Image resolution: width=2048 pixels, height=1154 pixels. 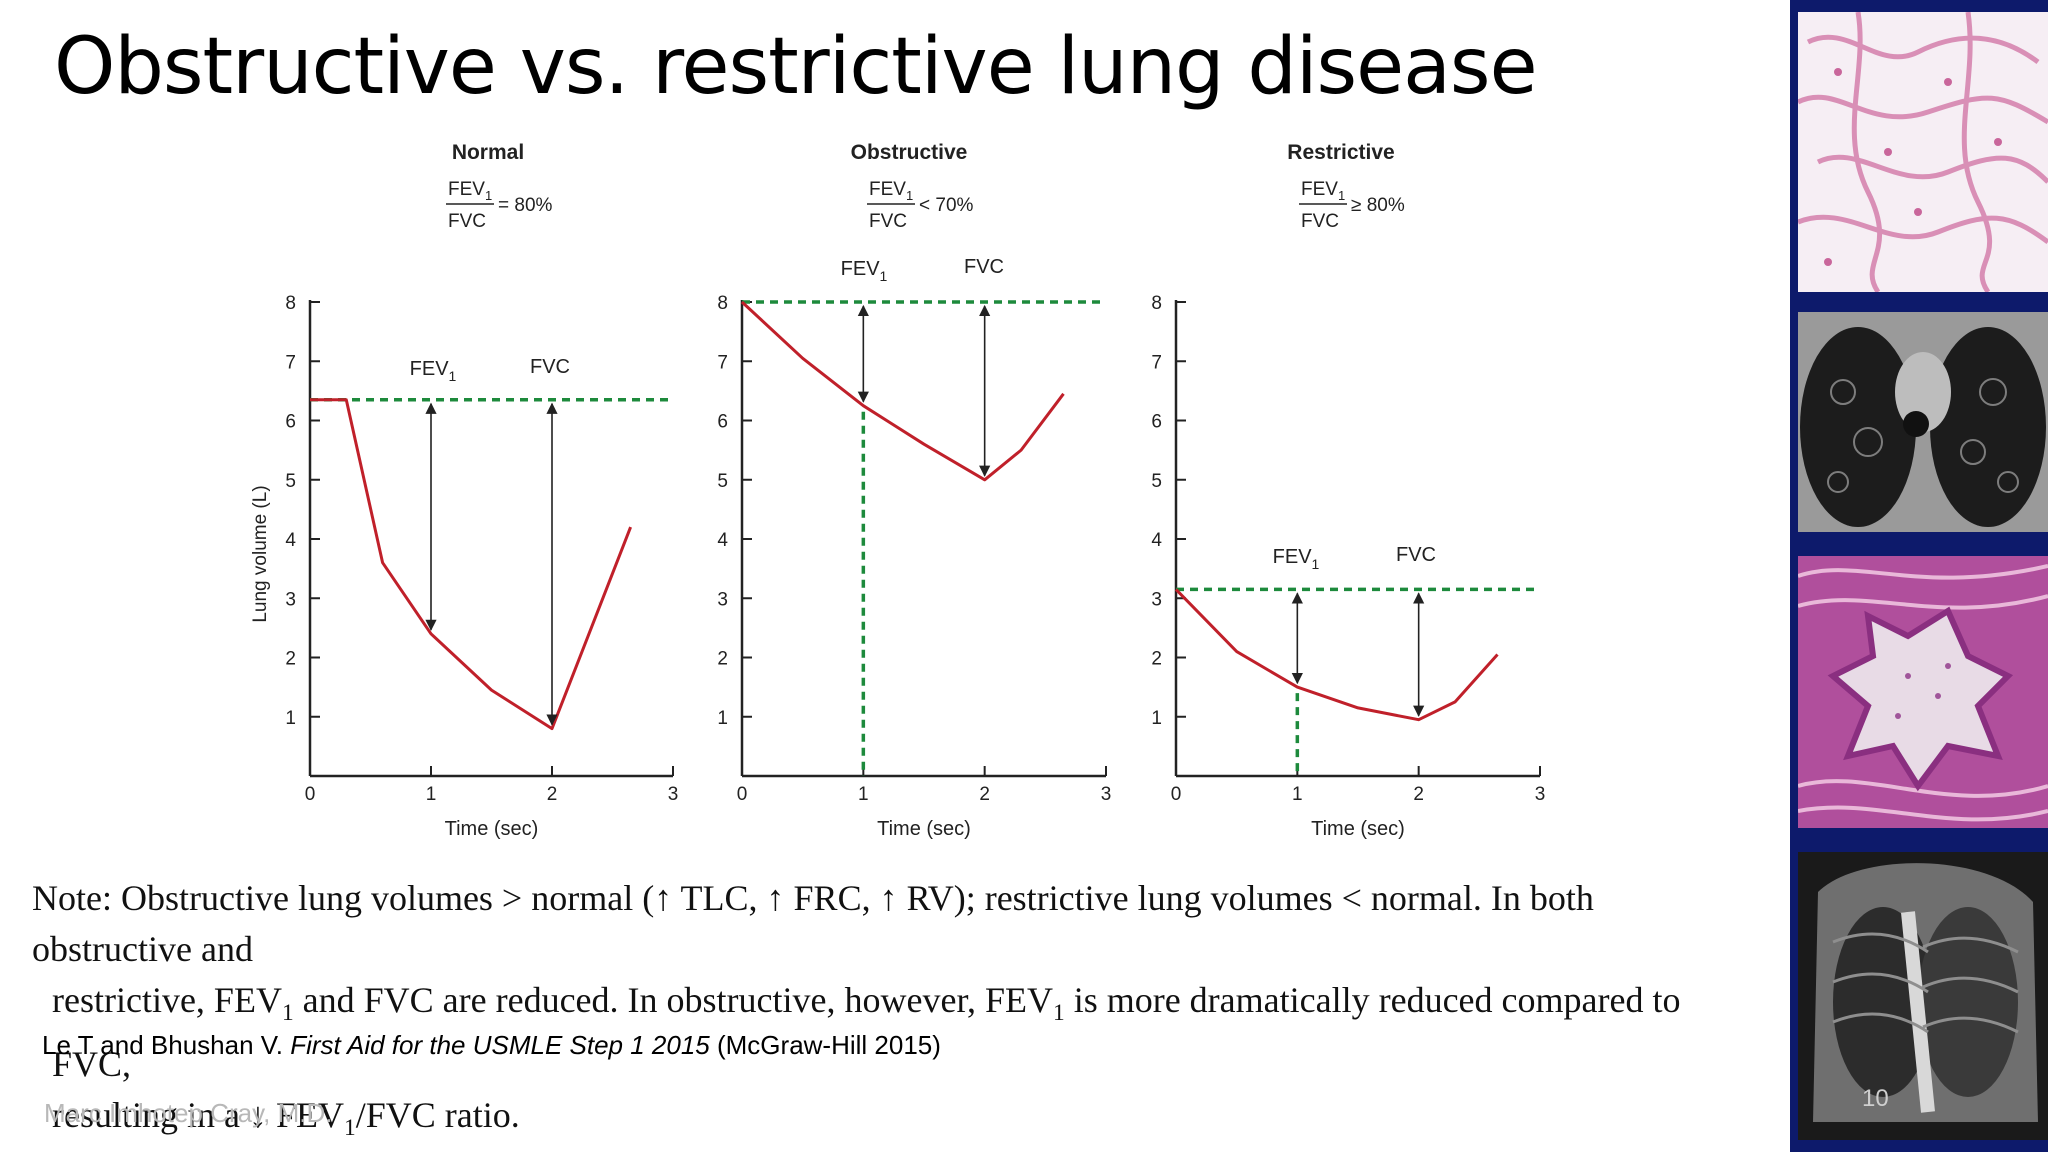 I want to click on chest-ct-image, so click(x=1923, y=422).